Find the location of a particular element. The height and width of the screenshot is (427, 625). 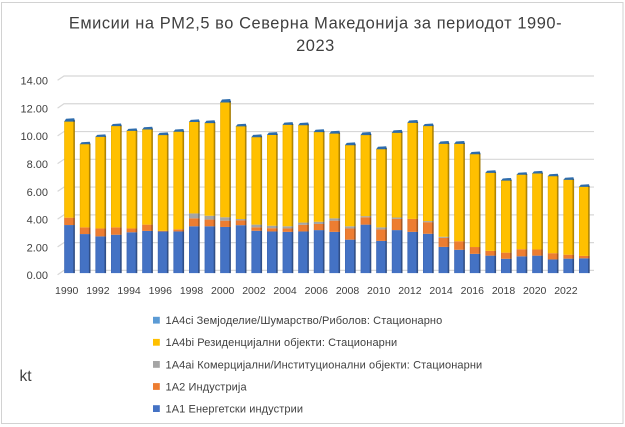

svg-text: 8.00 is located at coordinates (37, 165).